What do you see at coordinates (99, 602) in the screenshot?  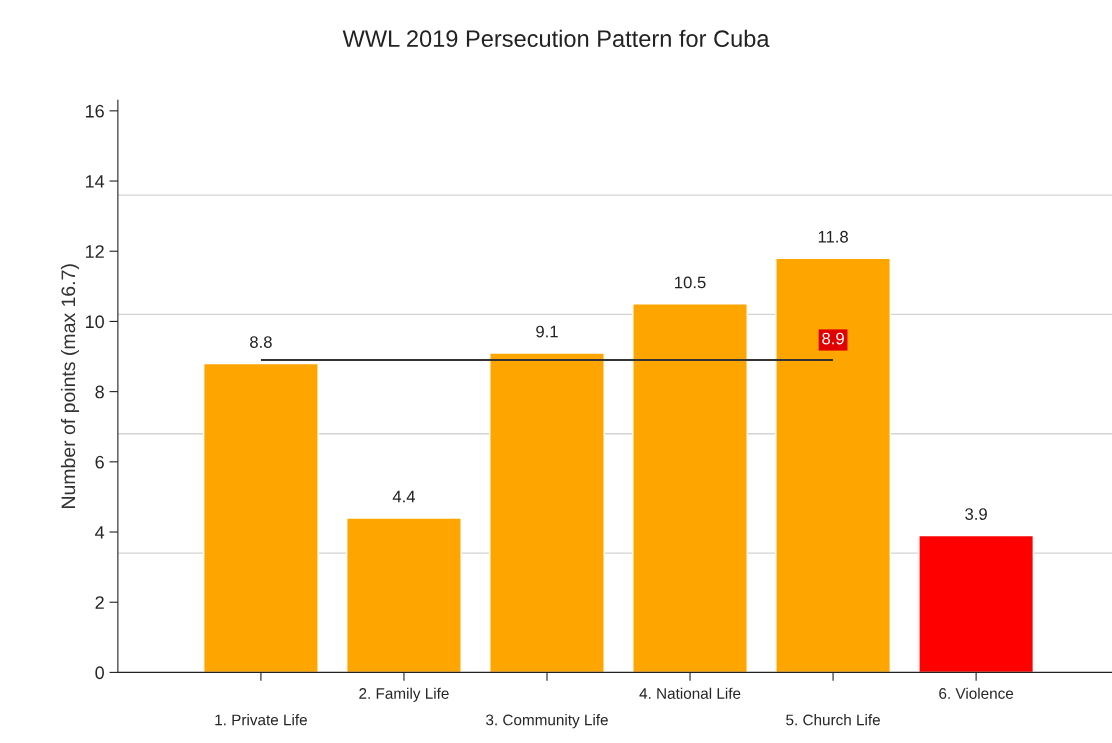 I see `y-tick-label: 2` at bounding box center [99, 602].